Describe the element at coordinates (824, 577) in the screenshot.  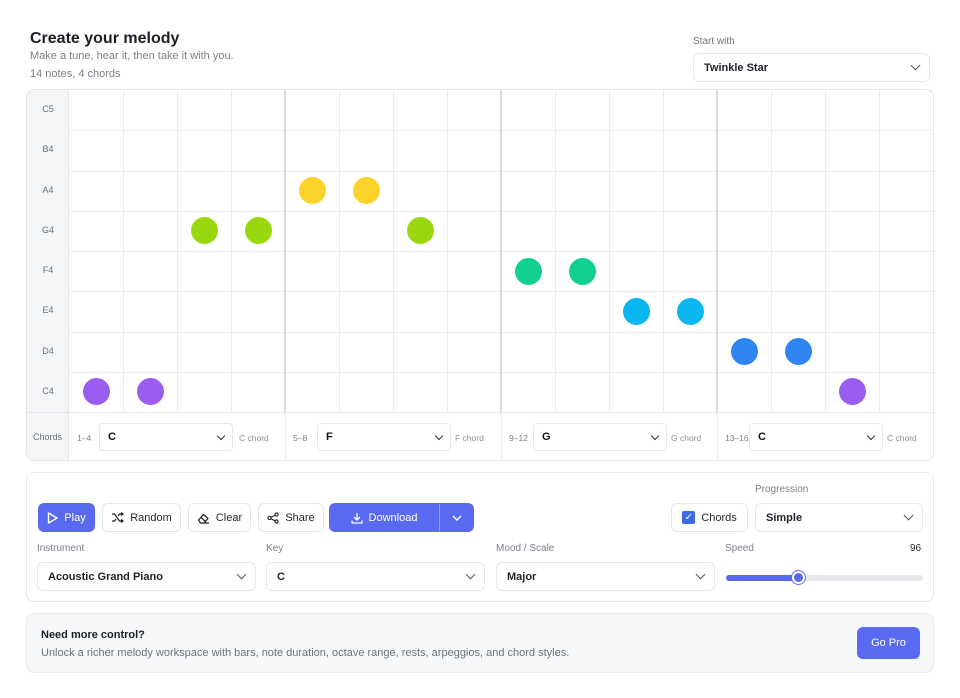
I see `speed-slider` at that location.